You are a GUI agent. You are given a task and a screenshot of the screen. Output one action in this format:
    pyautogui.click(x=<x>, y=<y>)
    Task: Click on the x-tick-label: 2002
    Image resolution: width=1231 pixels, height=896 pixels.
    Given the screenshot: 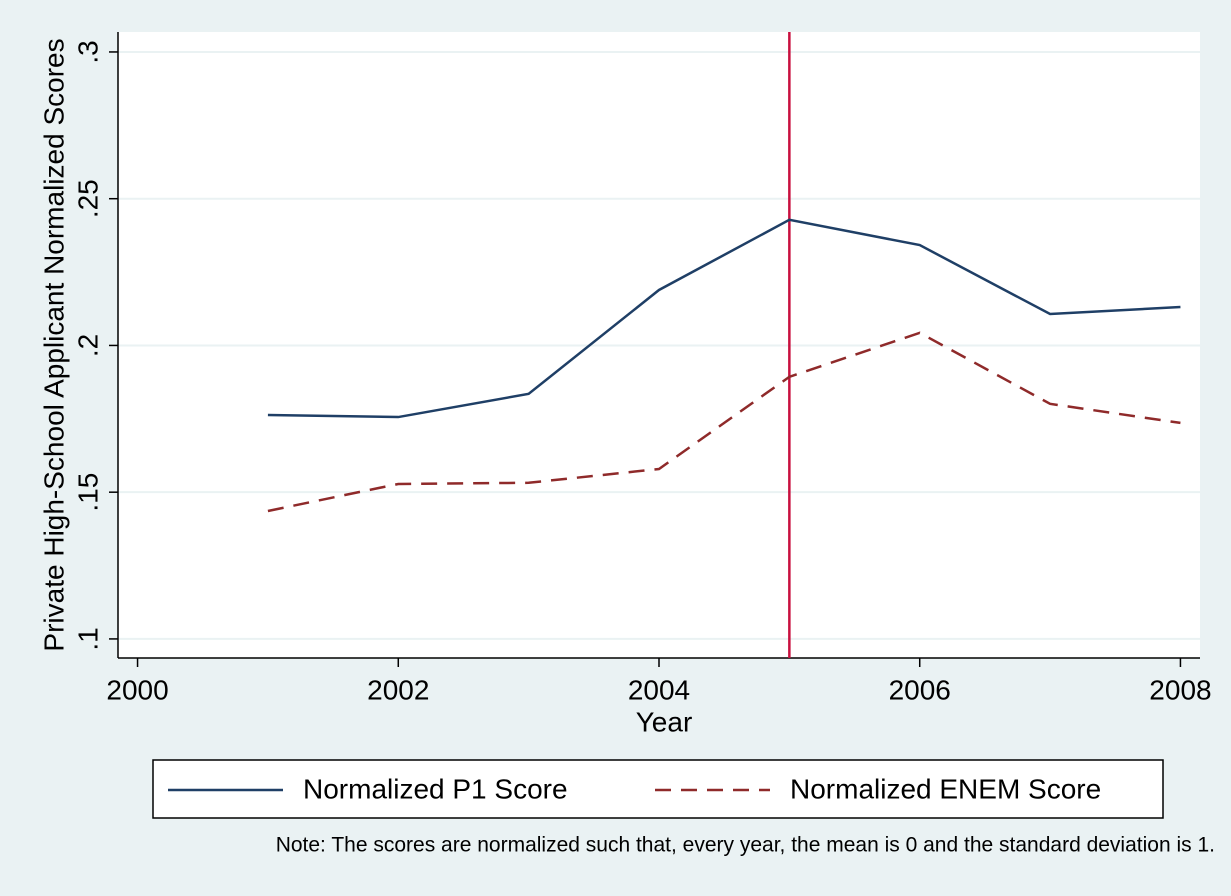 What is the action you would take?
    pyautogui.click(x=398, y=689)
    